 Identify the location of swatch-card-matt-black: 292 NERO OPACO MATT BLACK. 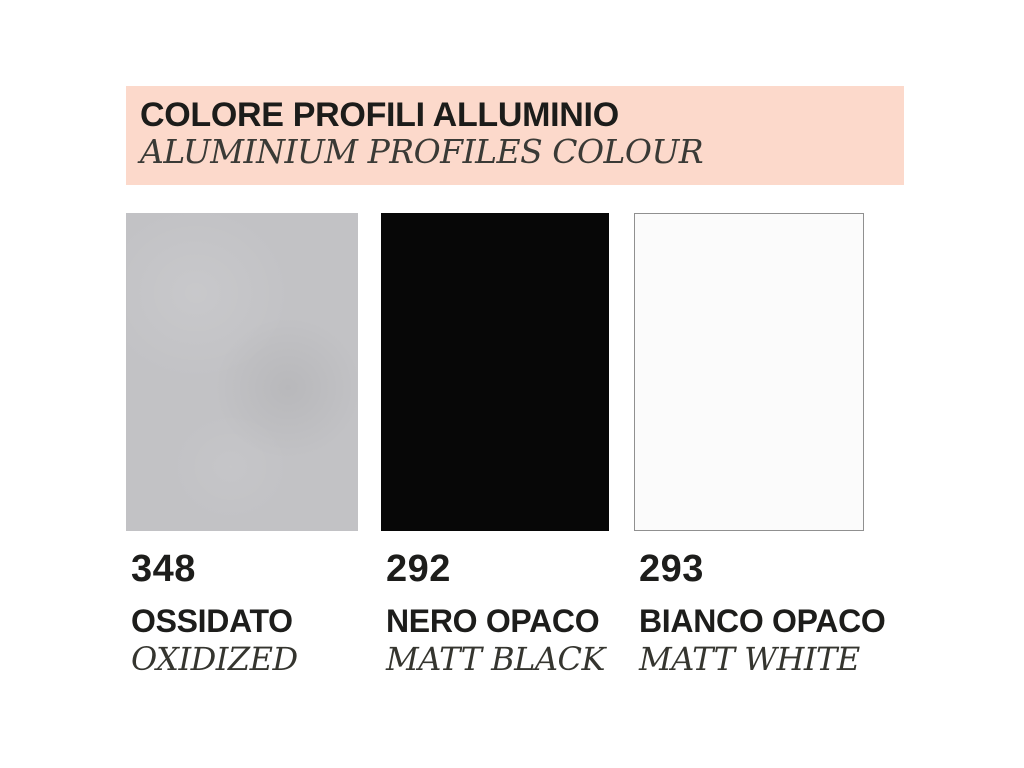
(495, 444).